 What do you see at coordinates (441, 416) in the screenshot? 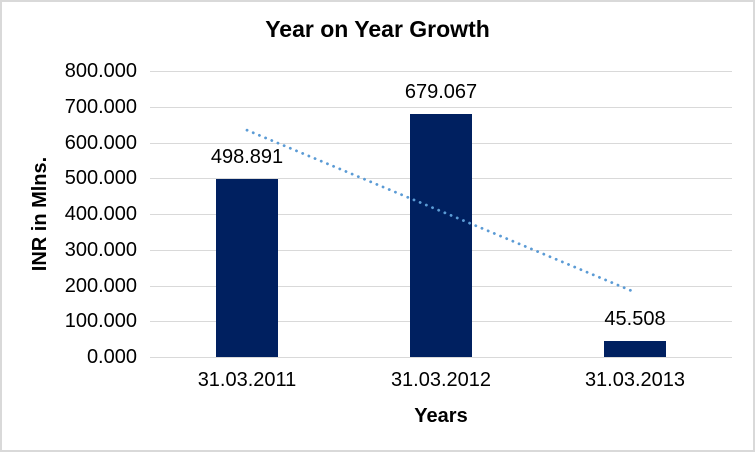
I see `x-axis-title: Years` at bounding box center [441, 416].